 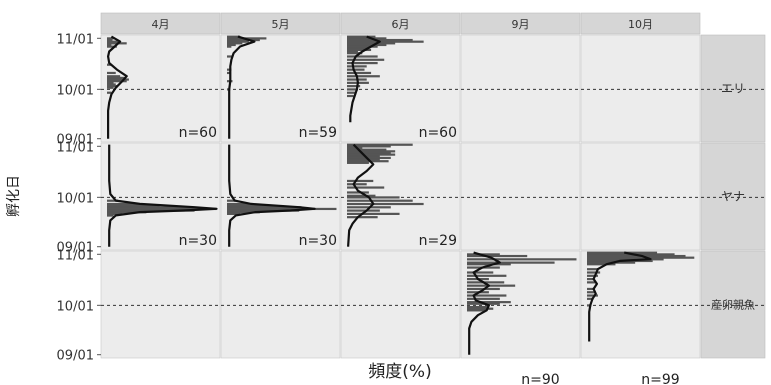 I want to click on strip-column-label: 9月, so click(x=521, y=24).